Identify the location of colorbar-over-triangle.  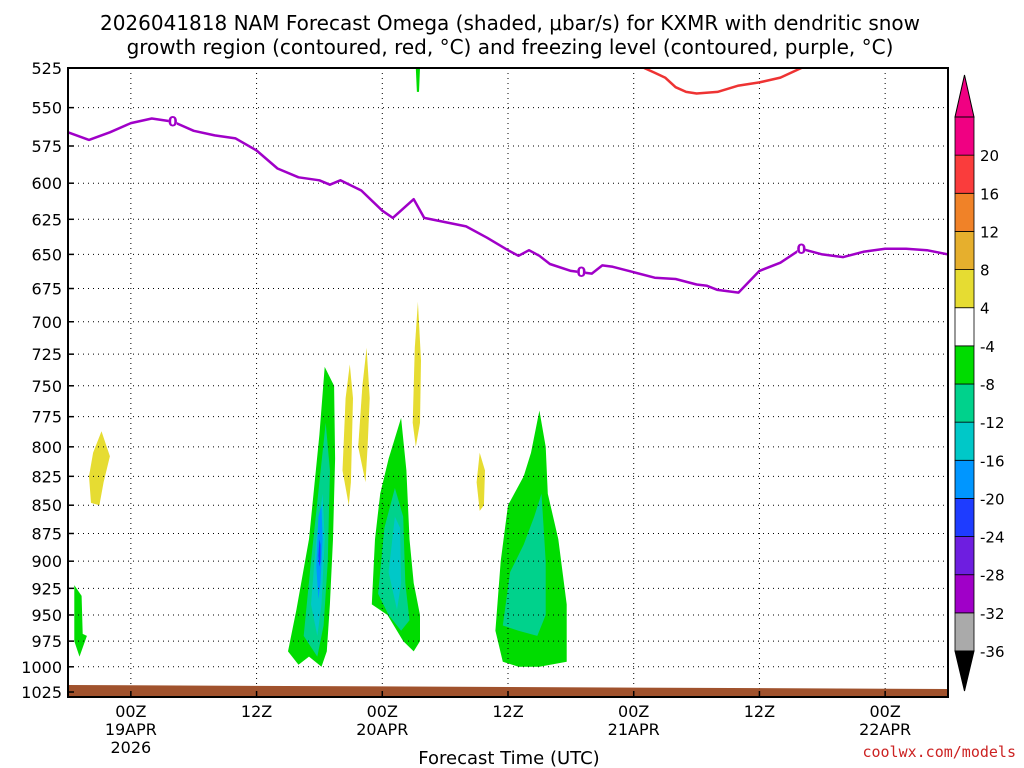
(964, 96).